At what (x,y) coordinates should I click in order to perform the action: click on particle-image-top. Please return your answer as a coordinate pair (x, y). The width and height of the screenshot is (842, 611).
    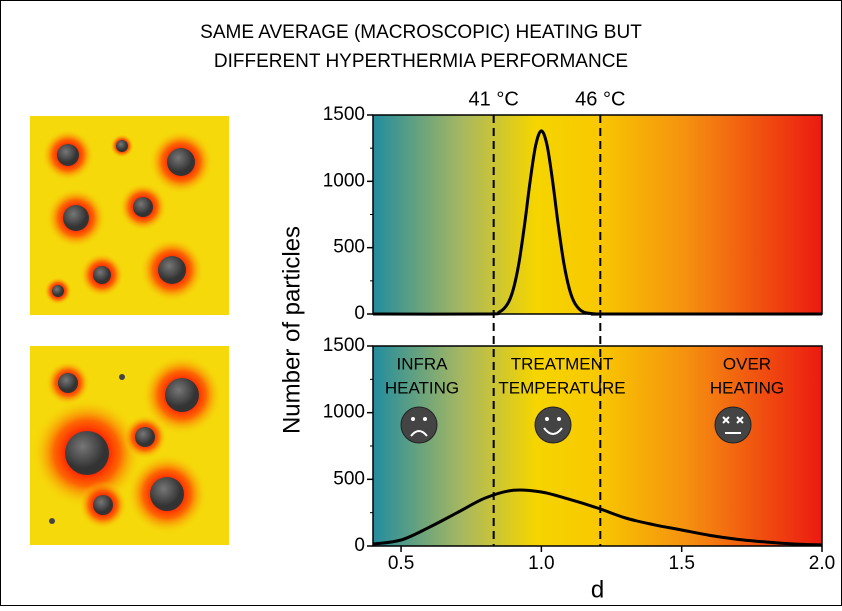
    Looking at the image, I should click on (129, 215).